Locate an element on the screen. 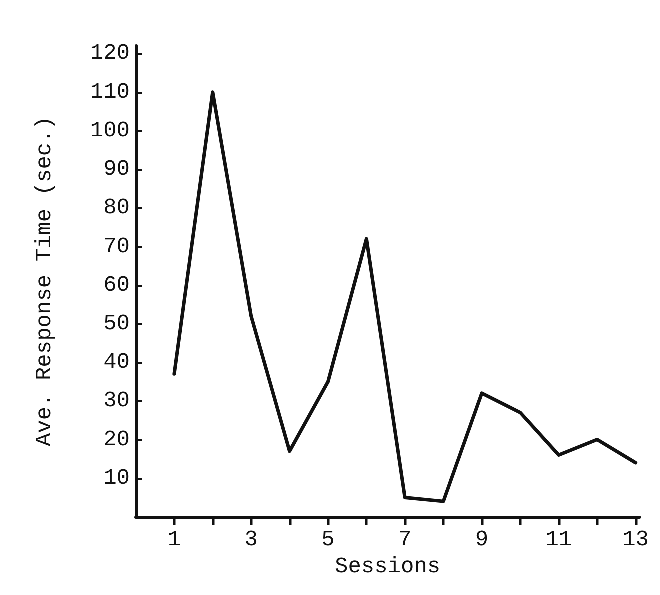 This screenshot has height=595, width=660. y-tick-label: 30 is located at coordinates (117, 401).